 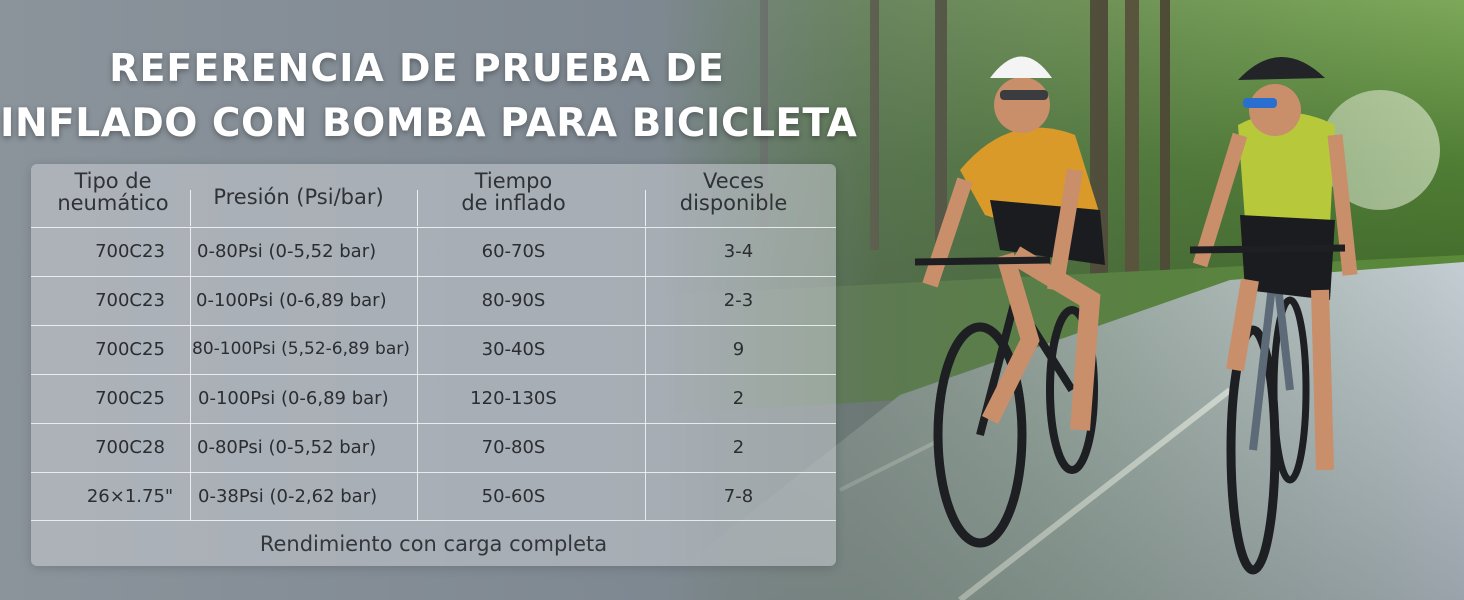 I want to click on cell-inflation-time: 80-90S, so click(x=513, y=300).